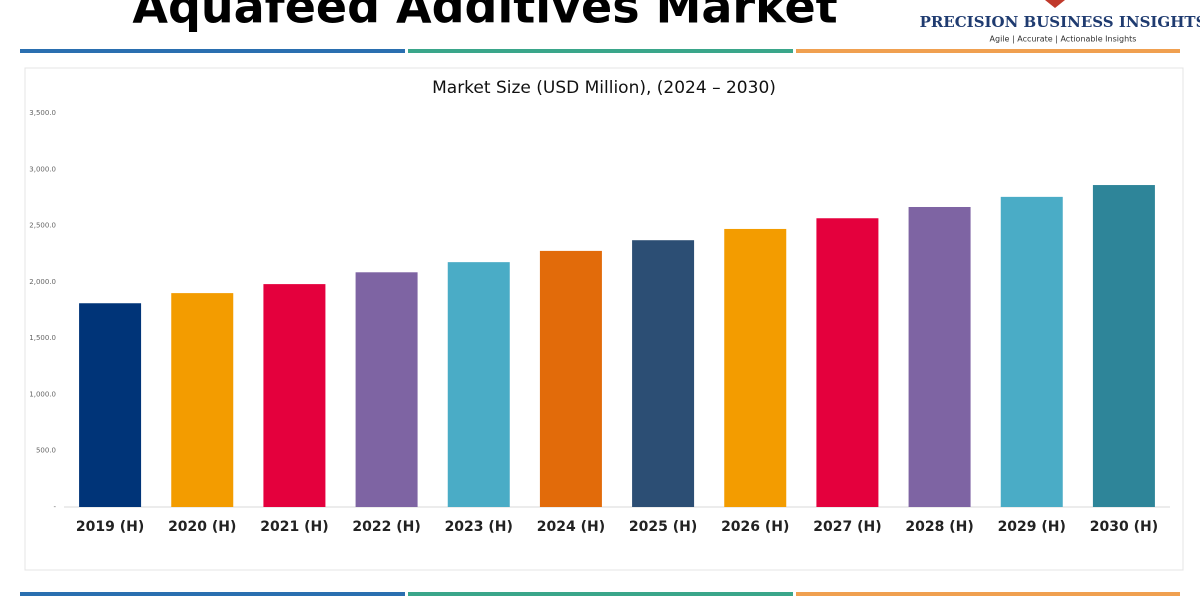 The height and width of the screenshot is (600, 1200). Describe the element at coordinates (46, 451) in the screenshot. I see `y-tick-label: 500.0` at that location.